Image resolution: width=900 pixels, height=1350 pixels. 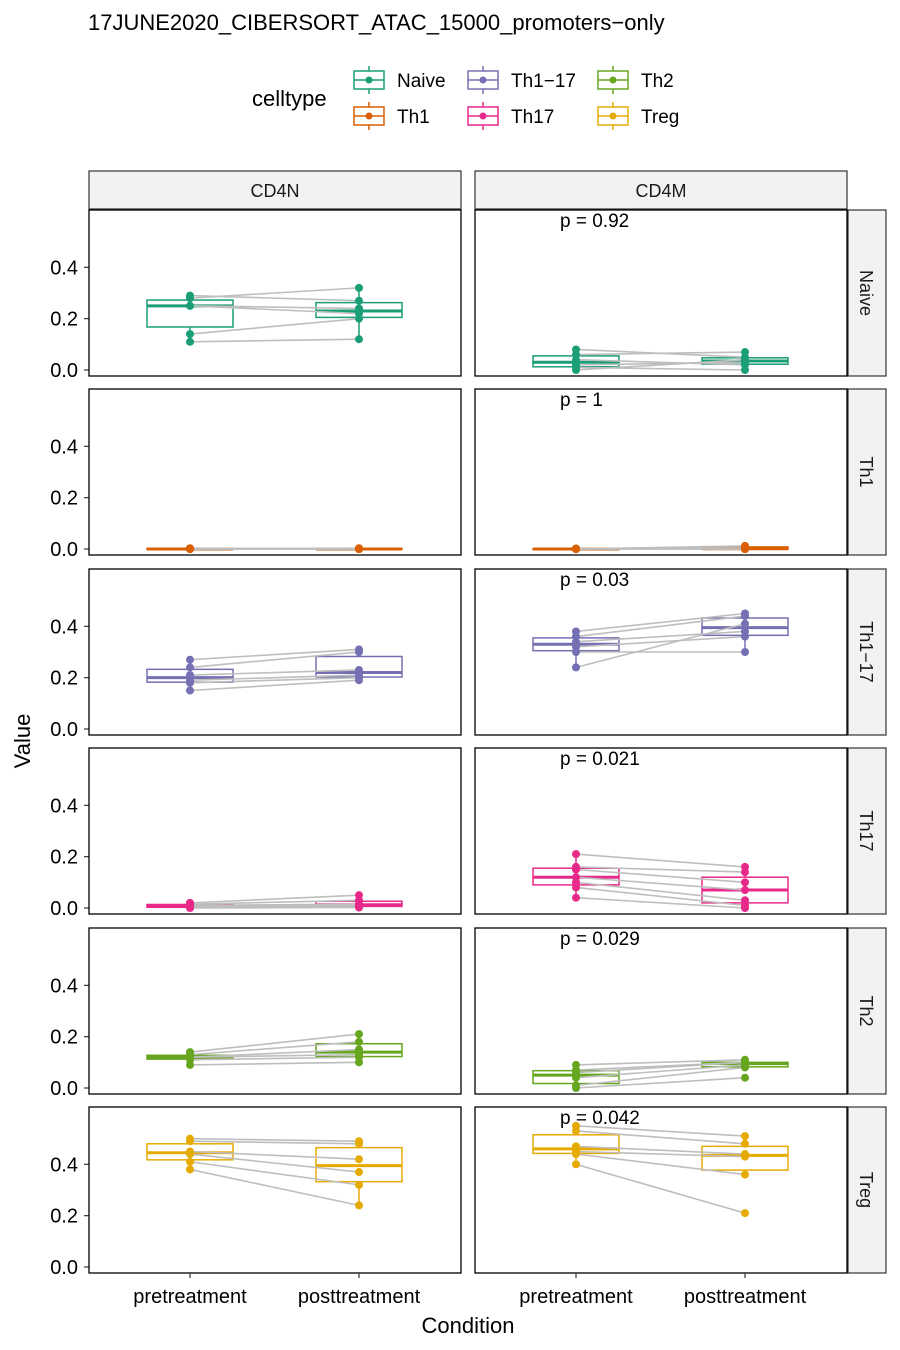 What do you see at coordinates (576, 1297) in the screenshot?
I see `x-tick-label: pretreatment` at bounding box center [576, 1297].